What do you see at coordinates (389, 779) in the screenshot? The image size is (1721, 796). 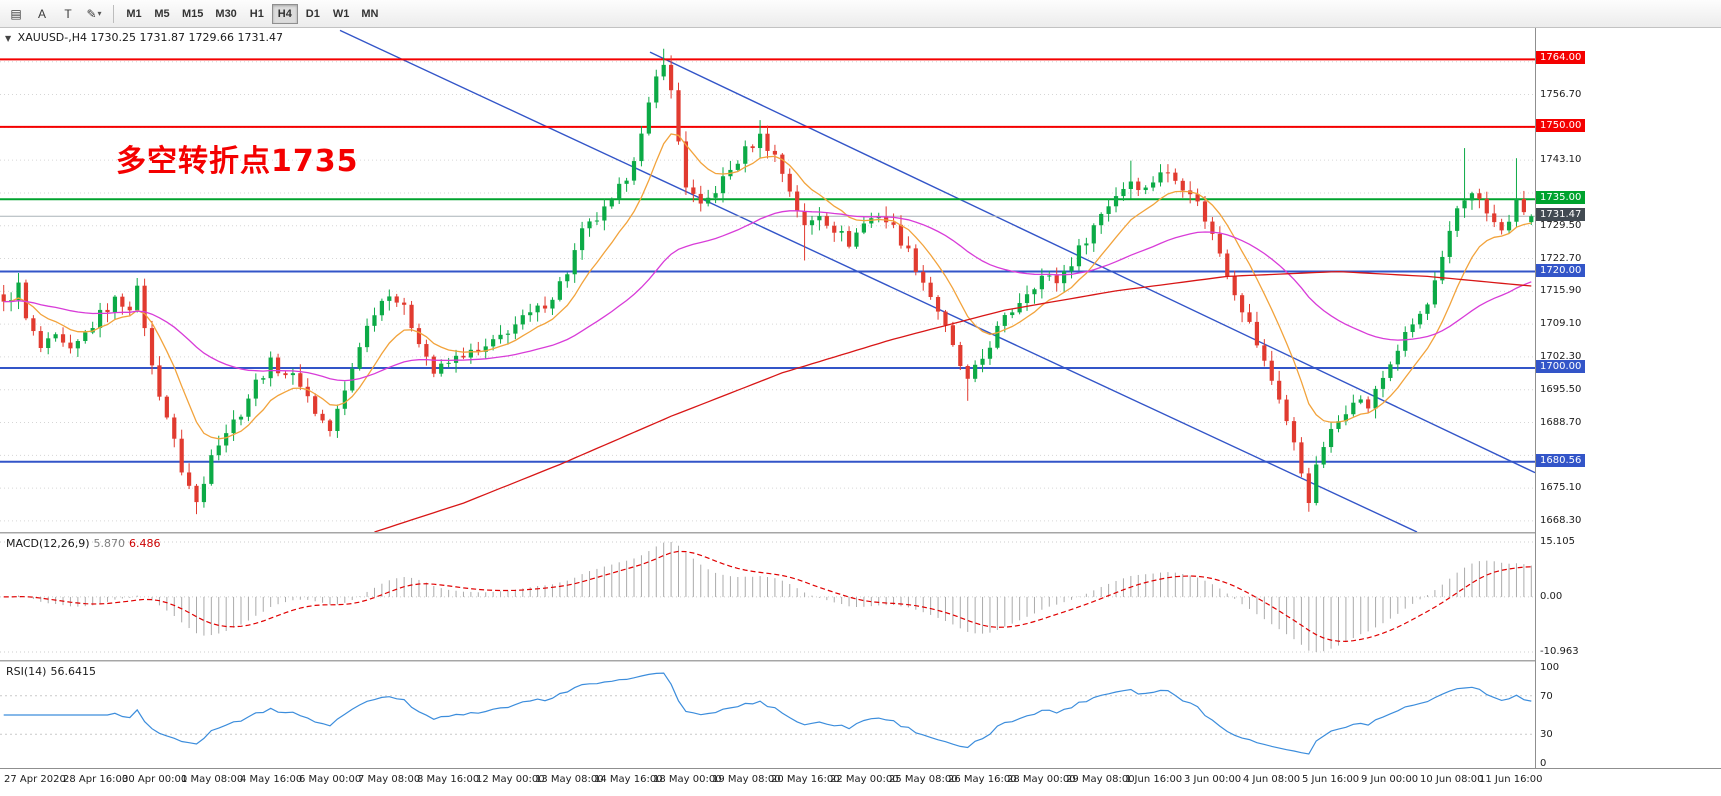 I see `time-axis-label: 7 May 08:00` at bounding box center [389, 779].